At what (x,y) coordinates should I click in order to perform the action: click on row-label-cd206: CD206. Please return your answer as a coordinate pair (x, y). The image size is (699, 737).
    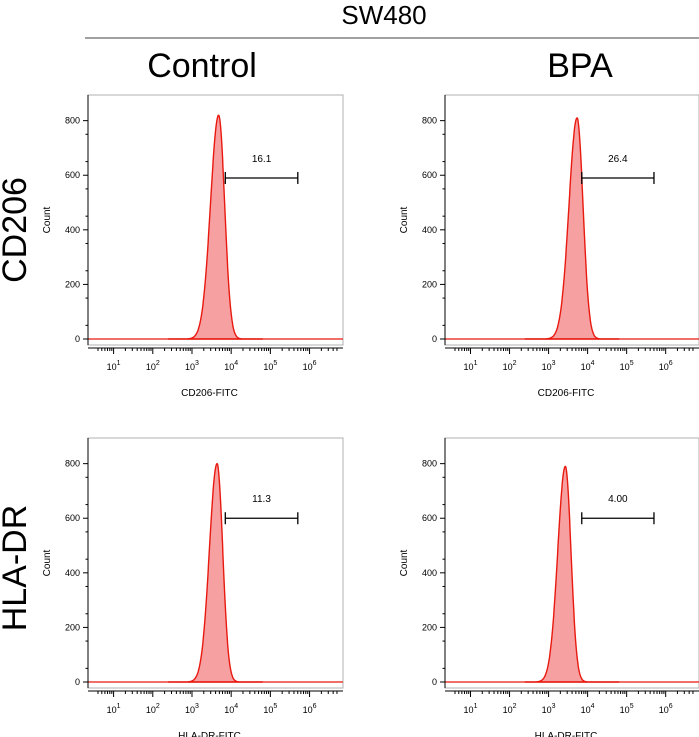
    Looking at the image, I should click on (17, 230).